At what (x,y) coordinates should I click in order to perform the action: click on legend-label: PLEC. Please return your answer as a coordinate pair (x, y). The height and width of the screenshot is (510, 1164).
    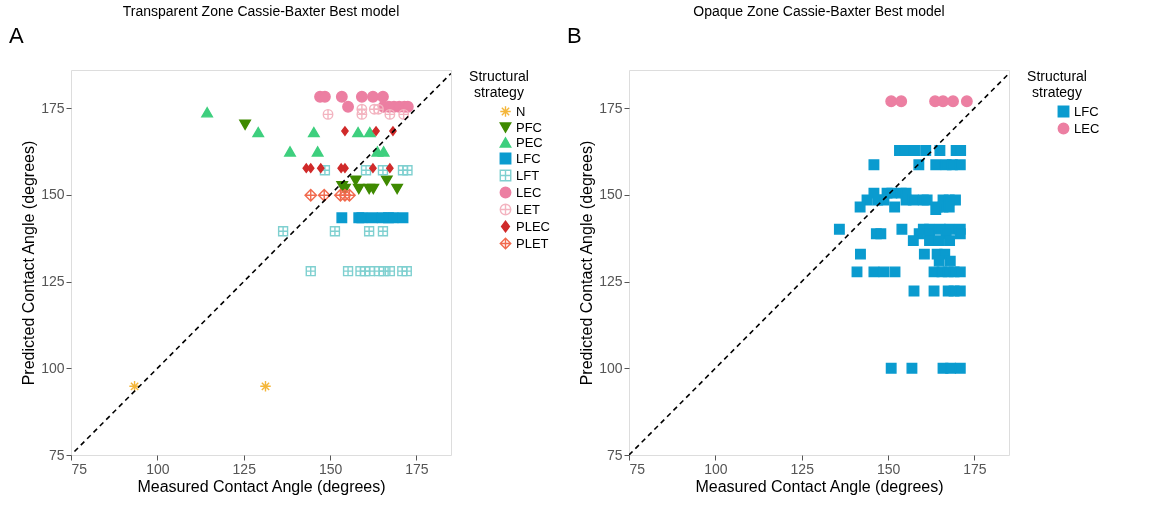
    Looking at the image, I should click on (533, 226).